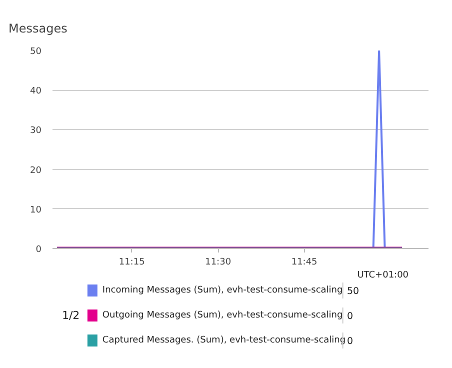 This screenshot has width=452, height=368. What do you see at coordinates (71, 315) in the screenshot?
I see `text: 1/2` at bounding box center [71, 315].